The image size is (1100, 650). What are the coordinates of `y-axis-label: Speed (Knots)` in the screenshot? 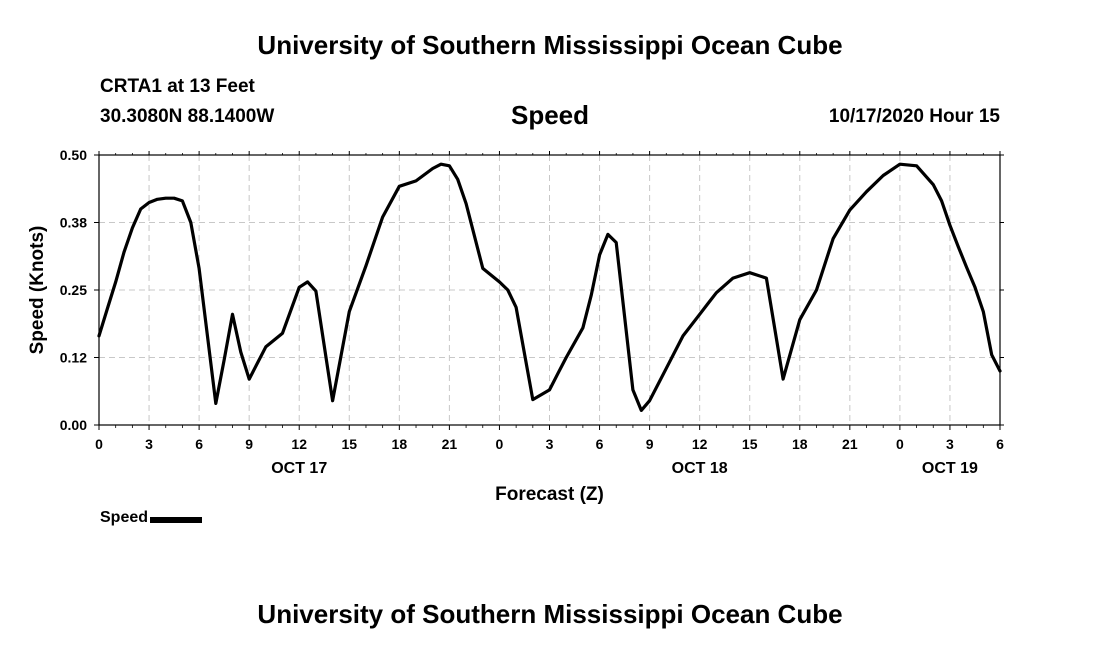 It's located at (37, 290).